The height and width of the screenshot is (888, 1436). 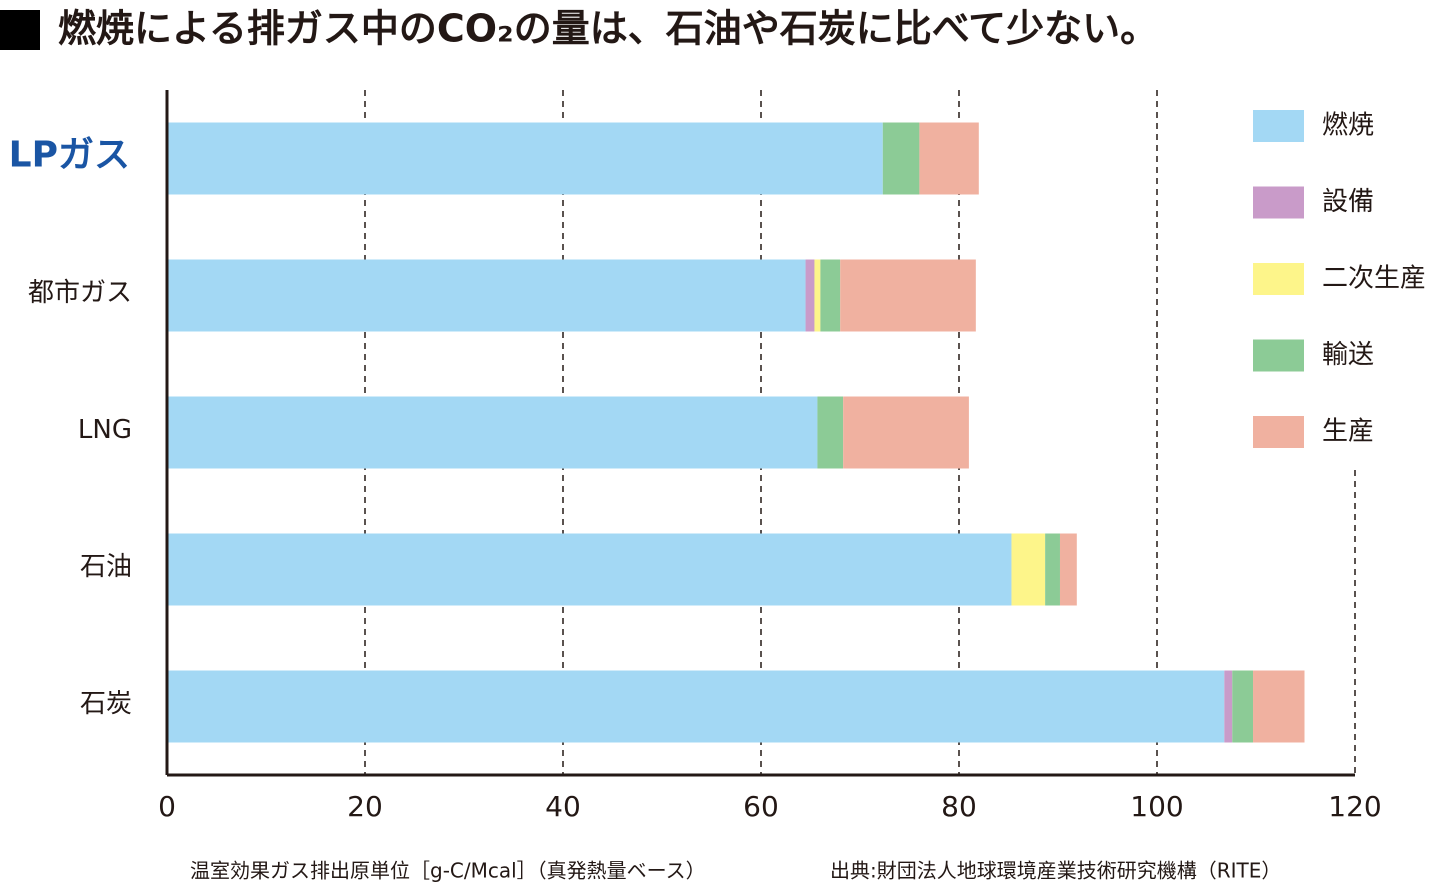 I want to click on y-tick-label: 都市ガス, so click(x=80, y=293).